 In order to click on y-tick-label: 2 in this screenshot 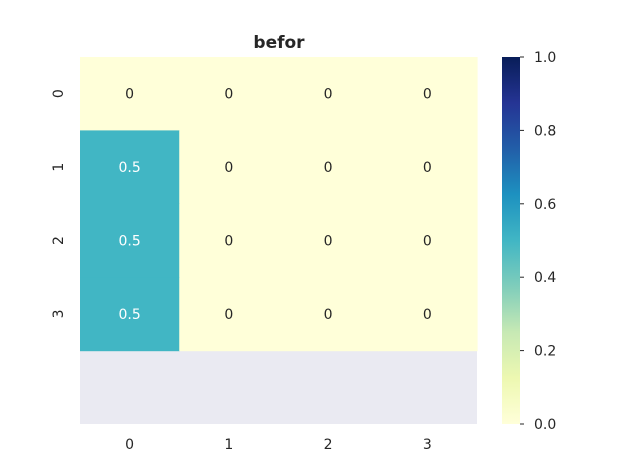, I will do `click(59, 240)`.